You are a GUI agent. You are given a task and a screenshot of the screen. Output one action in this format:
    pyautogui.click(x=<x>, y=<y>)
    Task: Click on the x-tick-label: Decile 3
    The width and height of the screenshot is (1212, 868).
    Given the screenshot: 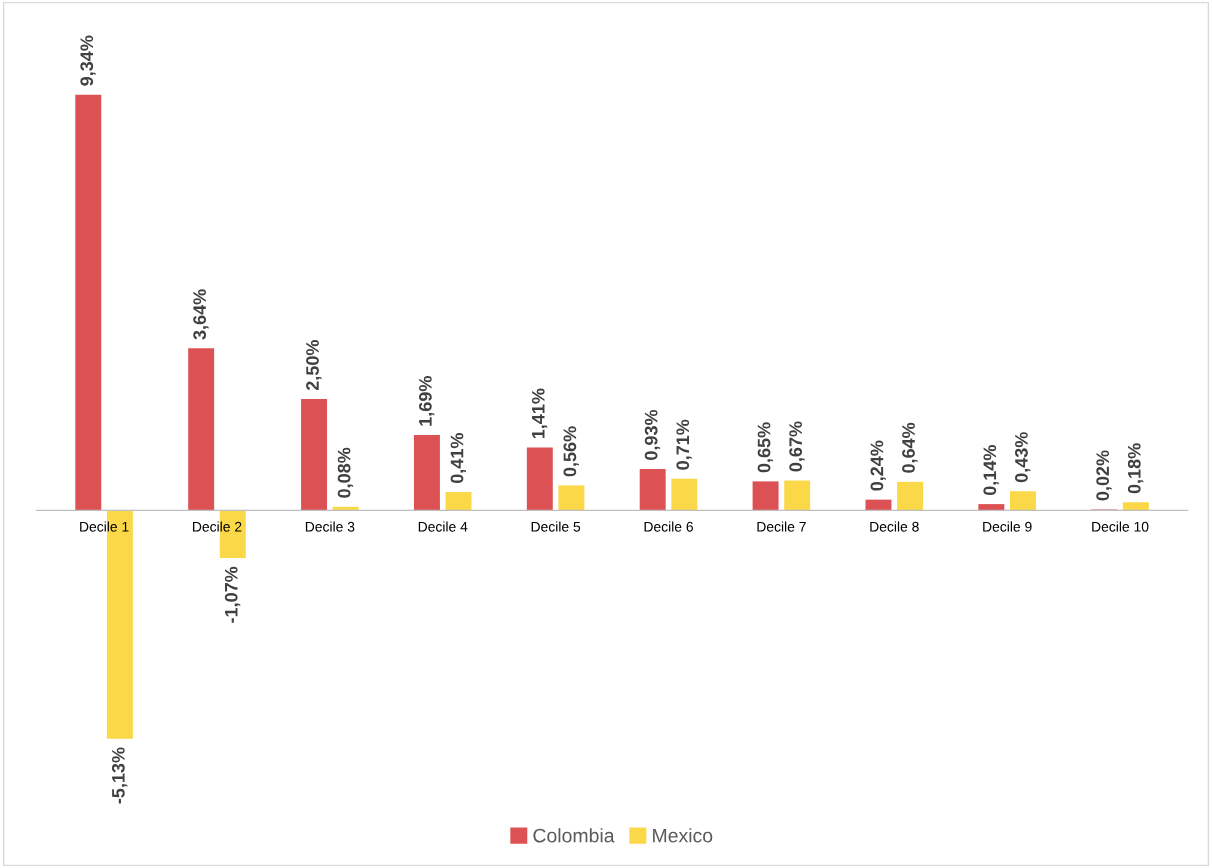 What is the action you would take?
    pyautogui.click(x=330, y=526)
    